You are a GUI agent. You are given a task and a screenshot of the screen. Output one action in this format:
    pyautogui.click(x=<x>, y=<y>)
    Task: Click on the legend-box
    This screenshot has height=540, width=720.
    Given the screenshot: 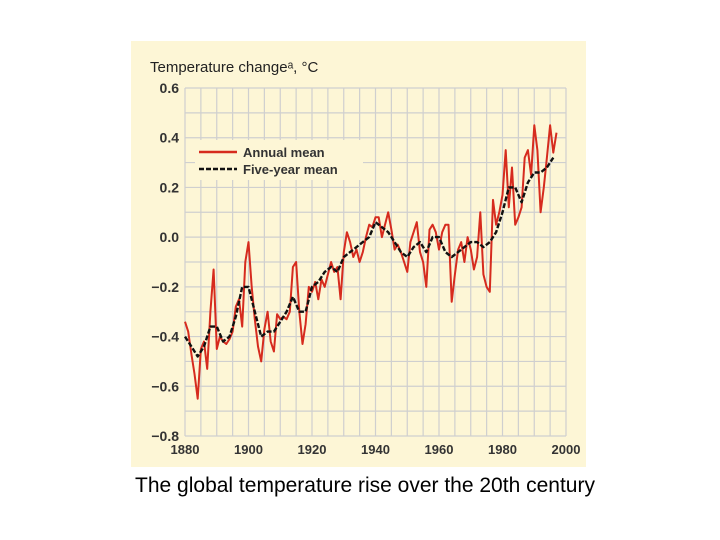 What is the action you would take?
    pyautogui.click(x=279, y=160)
    